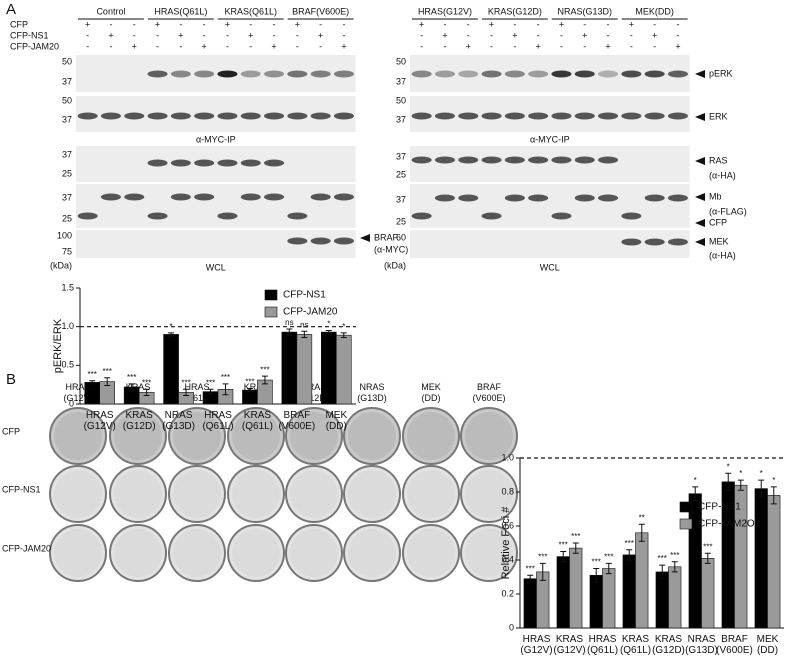 This screenshot has height=665, width=787. Describe the element at coordinates (550, 267) in the screenshot. I see `blot-caption: WCL` at that location.